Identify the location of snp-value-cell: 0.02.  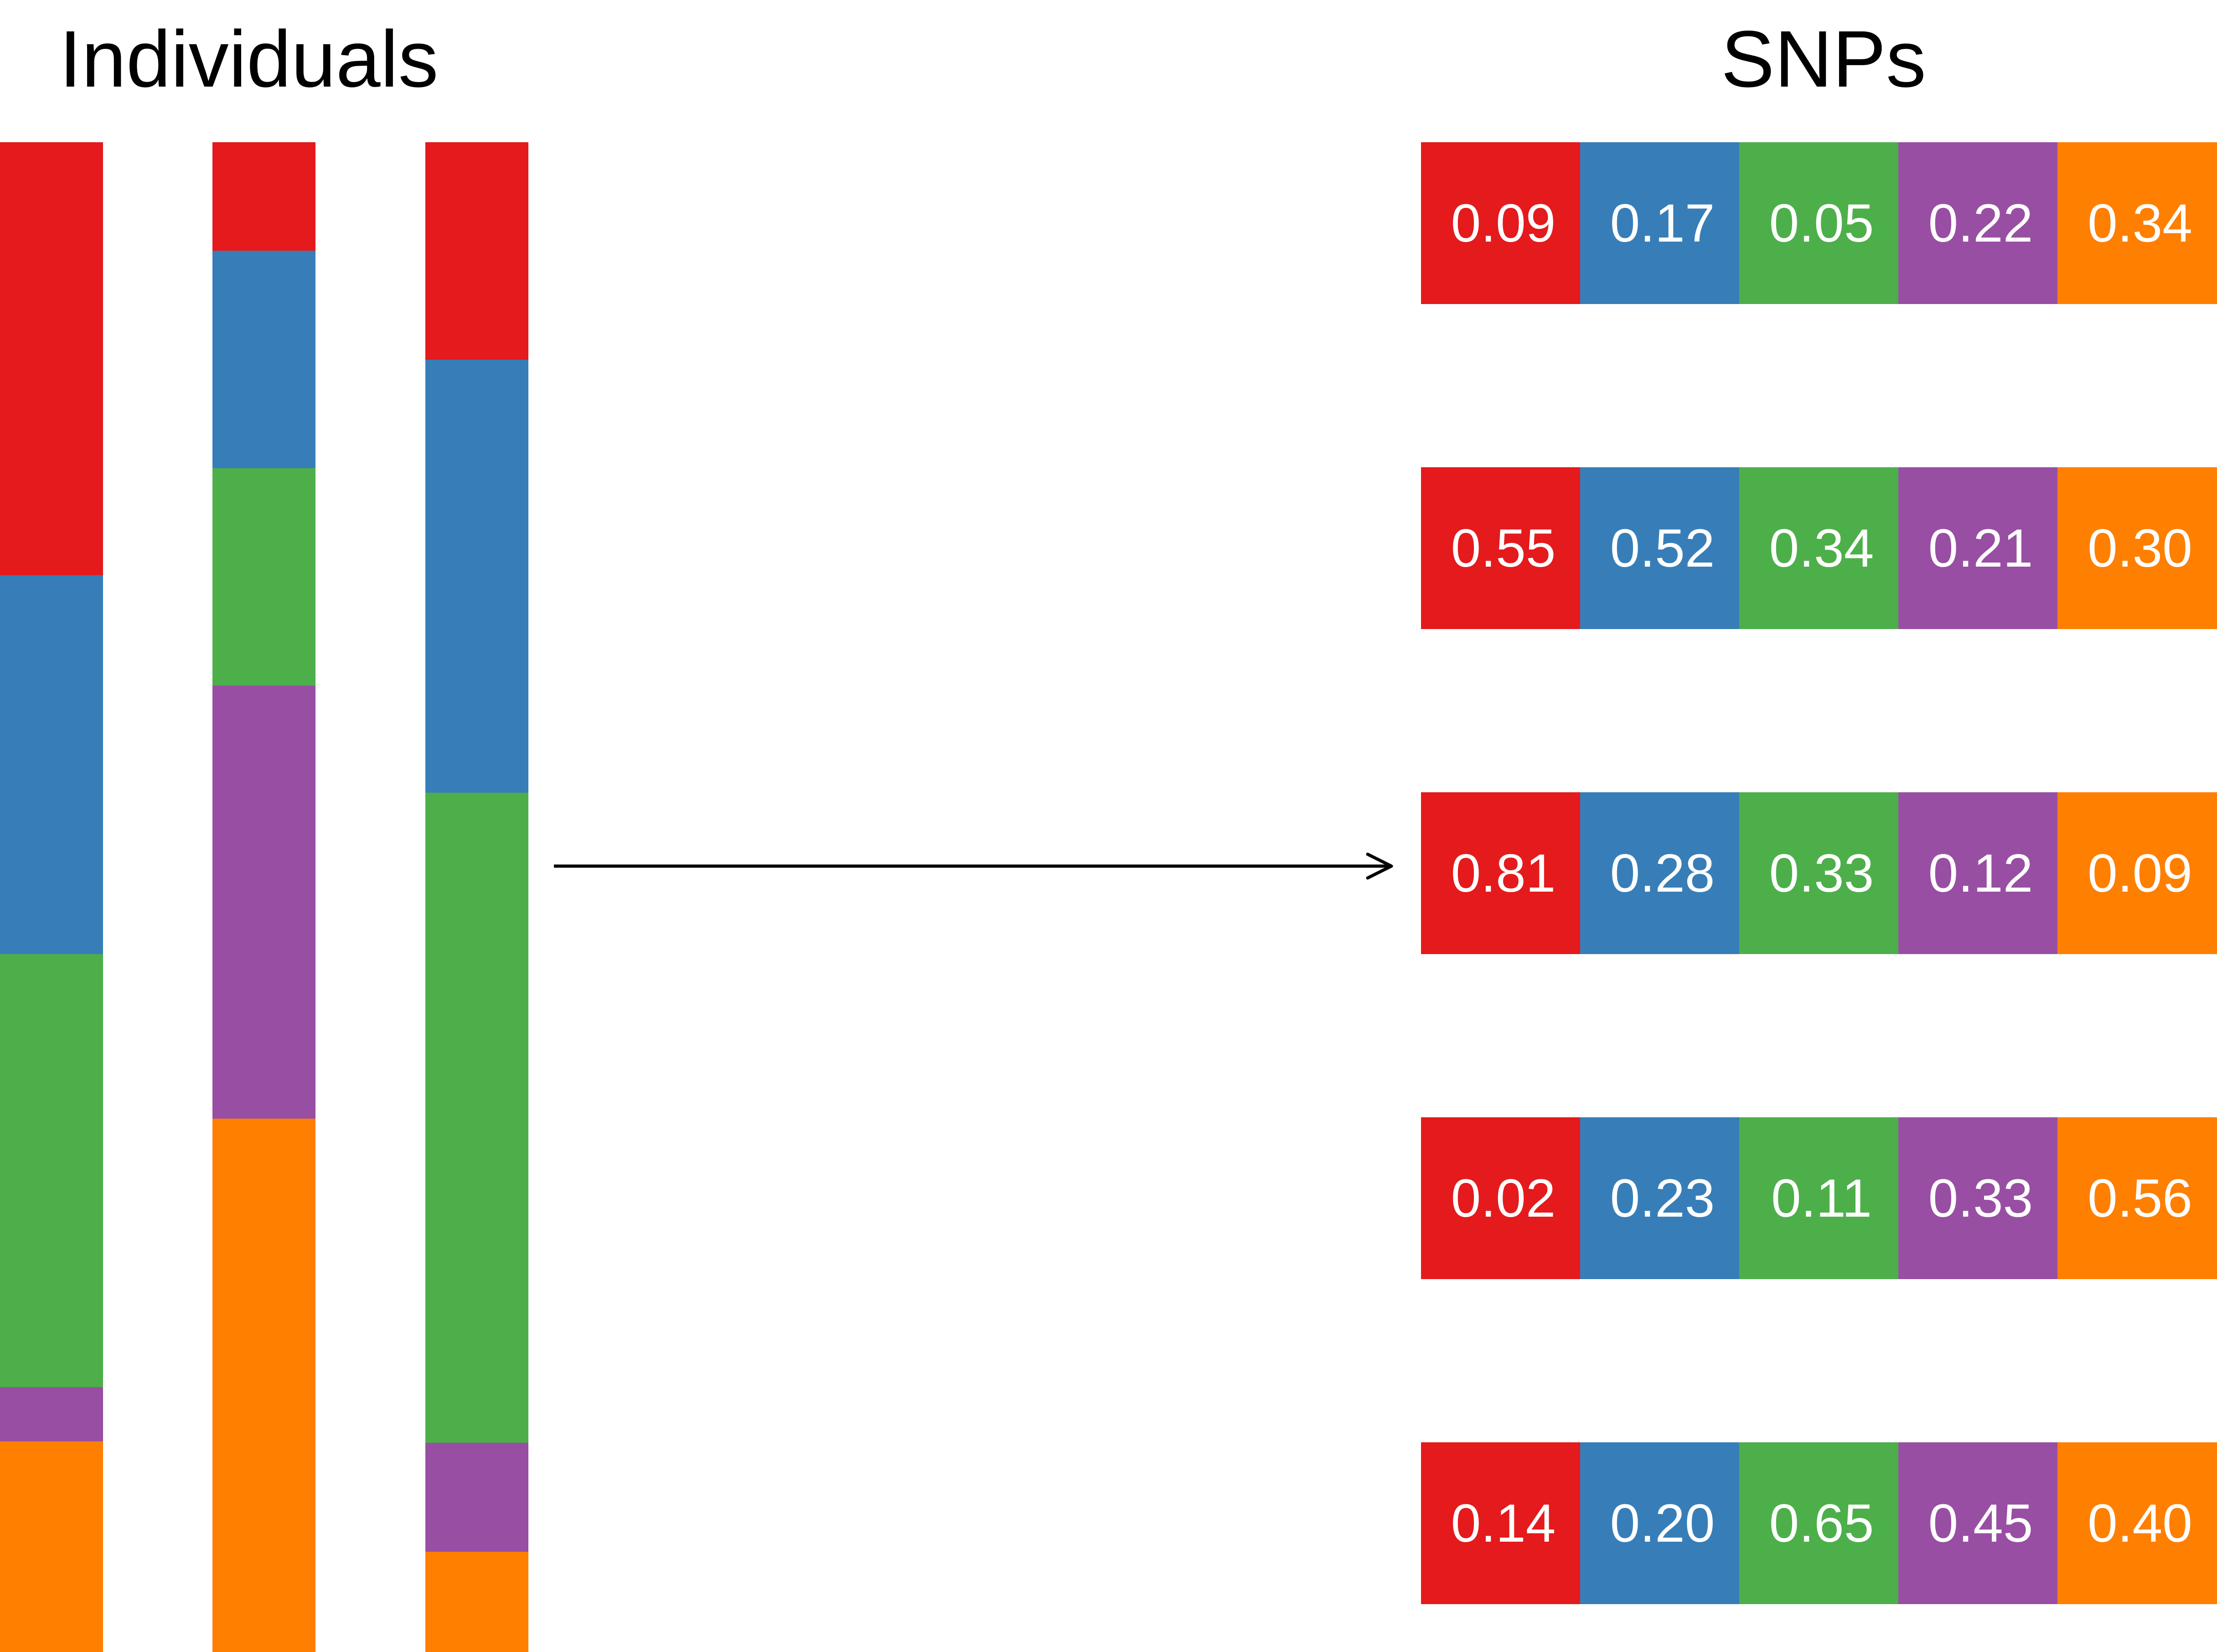
(1500, 1198).